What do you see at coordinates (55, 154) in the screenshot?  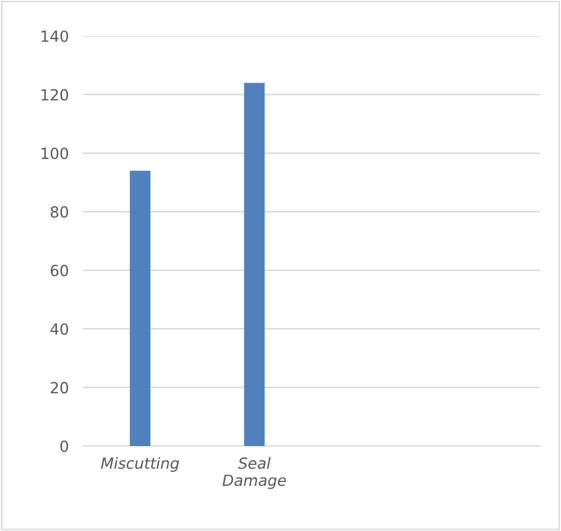 I see `y-tick-label: 100` at bounding box center [55, 154].